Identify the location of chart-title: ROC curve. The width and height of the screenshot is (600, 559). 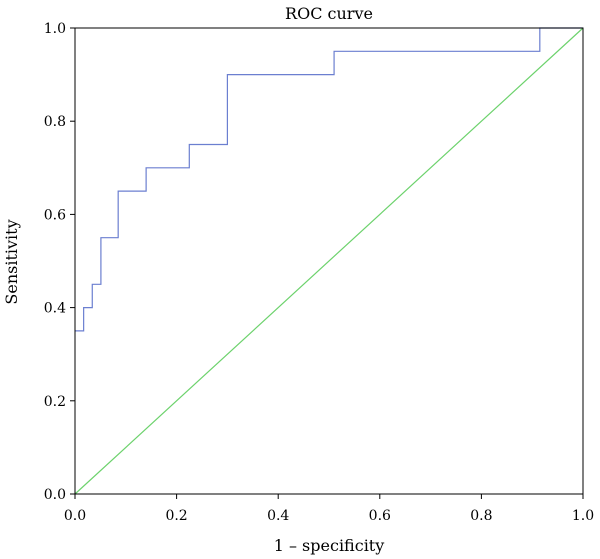
(329, 13).